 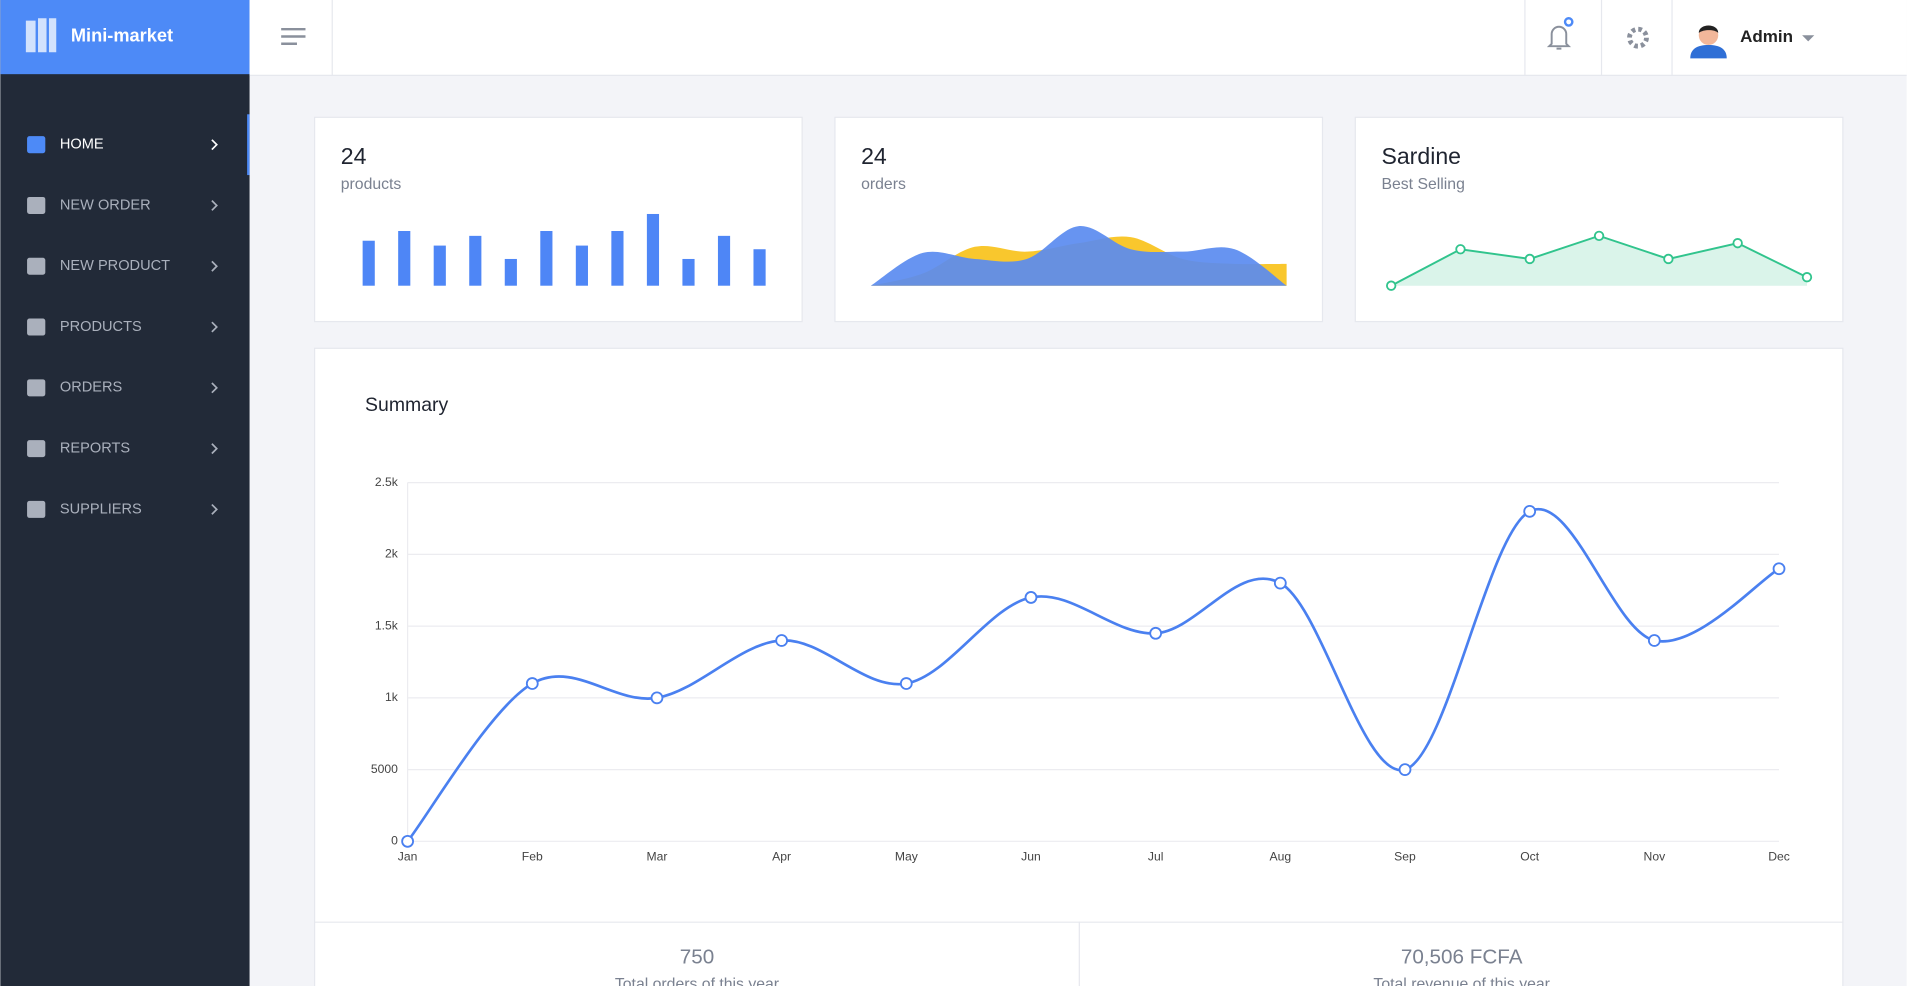 I want to click on y-tick-label: 5000, so click(x=384, y=769).